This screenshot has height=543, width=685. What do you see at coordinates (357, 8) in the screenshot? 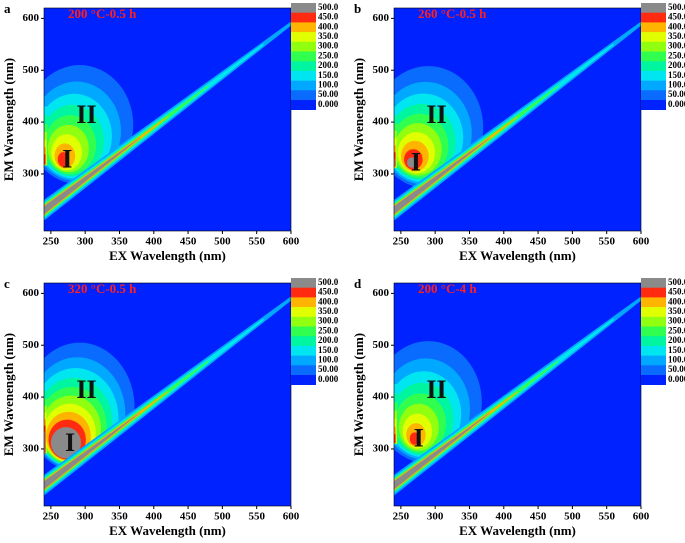
I see `panel-letter: b` at bounding box center [357, 8].